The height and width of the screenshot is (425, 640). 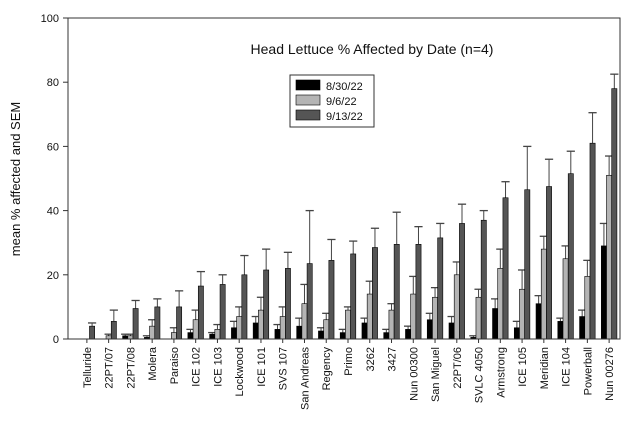 I want to click on y-tick-label: 100, so click(x=50, y=19).